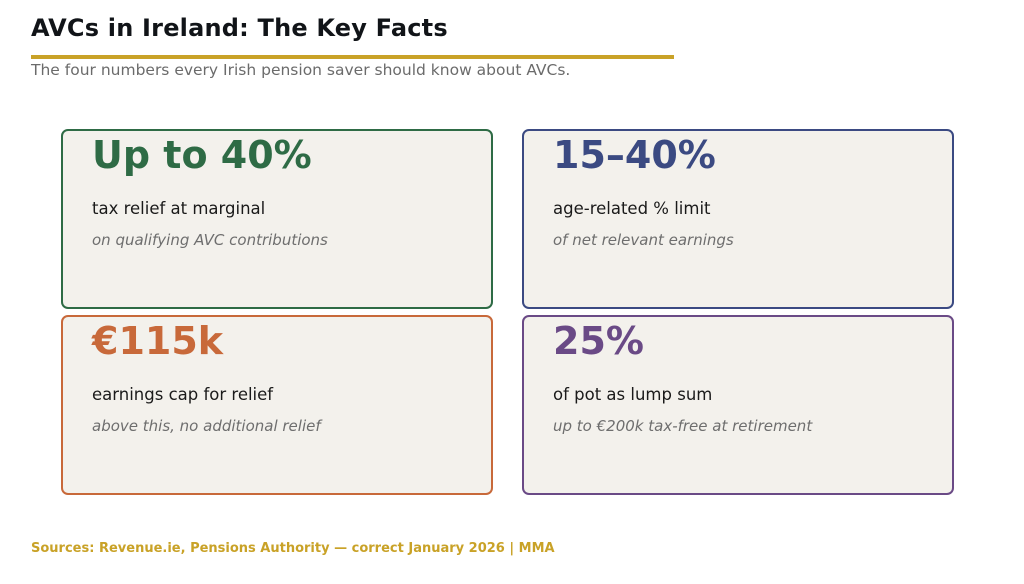  Describe the element at coordinates (179, 208) in the screenshot. I see `card-label: tax relief at marginal` at that location.